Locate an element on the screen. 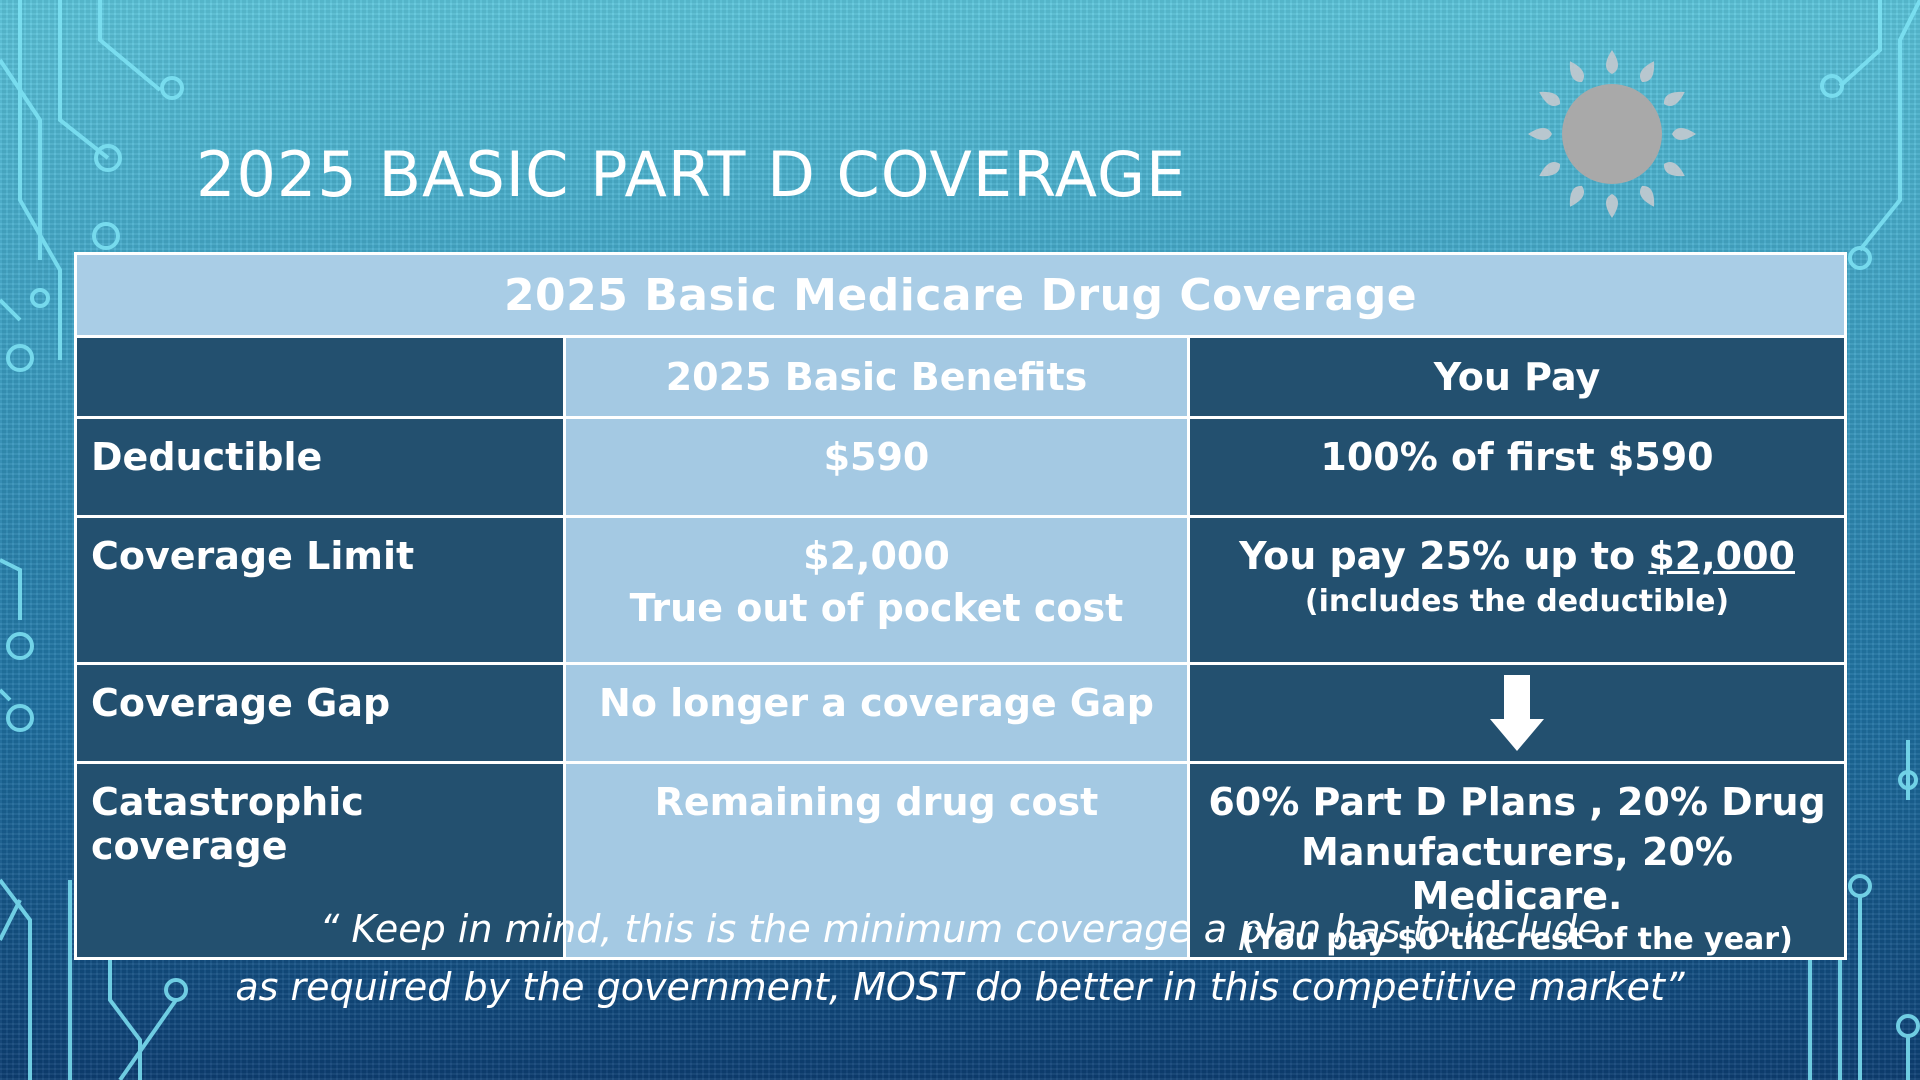  you-pay-cell is located at coordinates (1517, 713).